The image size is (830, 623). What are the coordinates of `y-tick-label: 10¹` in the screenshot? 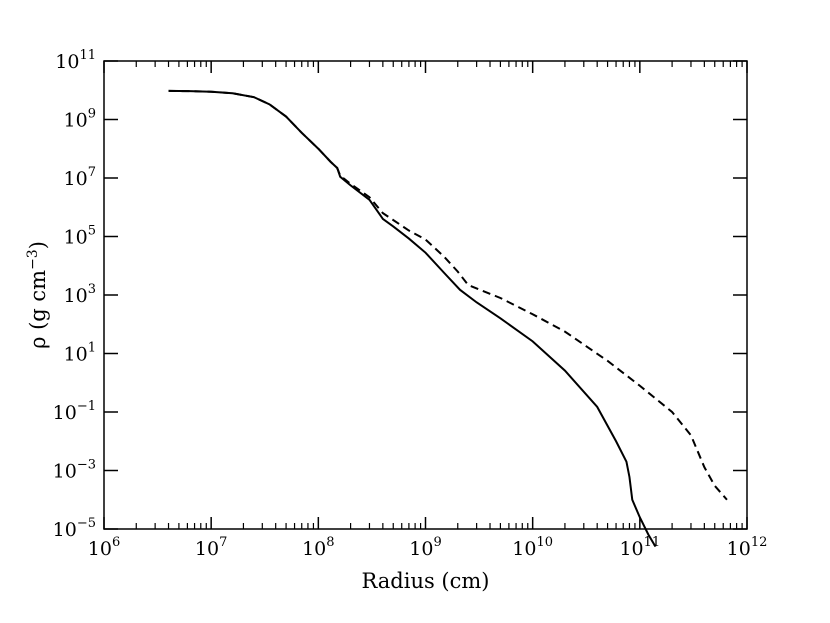 It's located at (80, 353).